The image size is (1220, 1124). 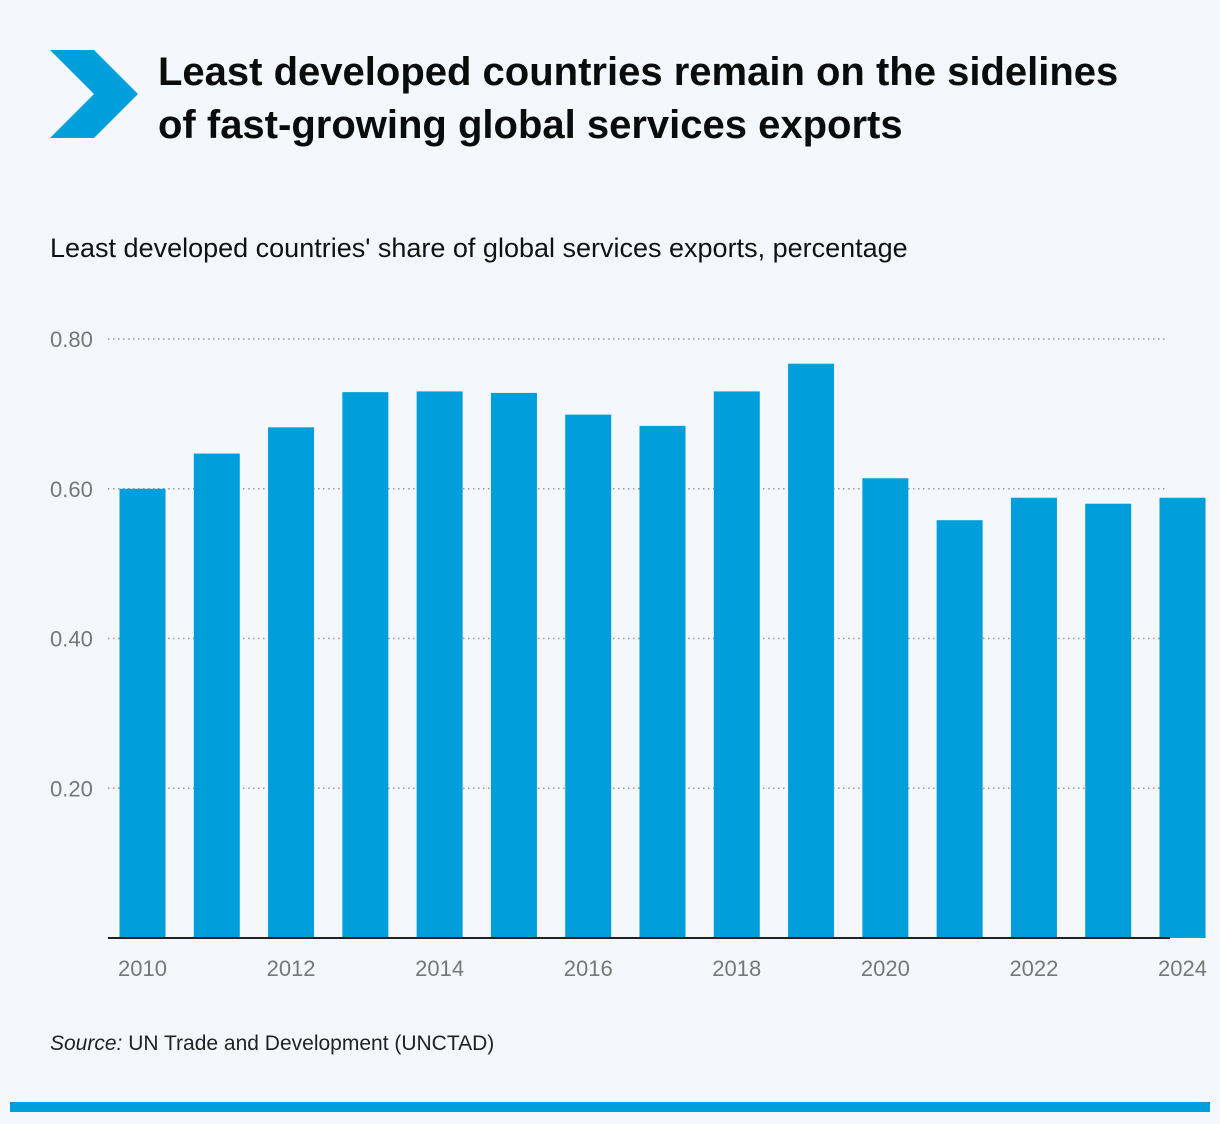 I want to click on x-tick-label: 2010, so click(x=142, y=968).